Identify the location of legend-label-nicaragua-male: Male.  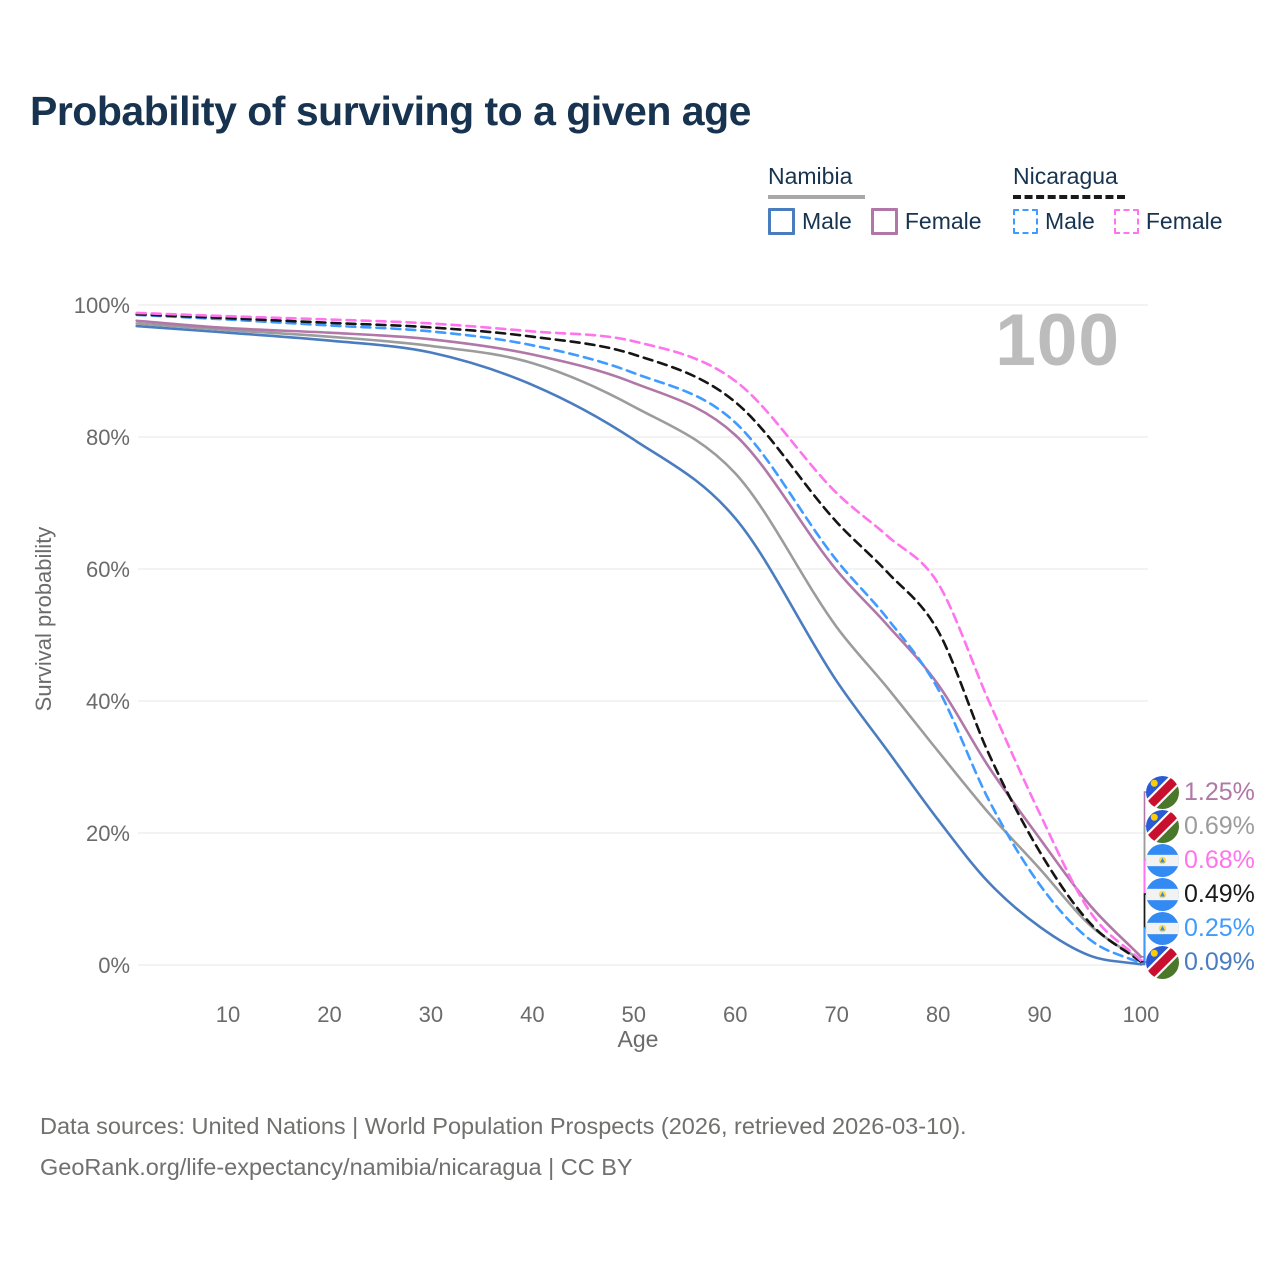
(1070, 221).